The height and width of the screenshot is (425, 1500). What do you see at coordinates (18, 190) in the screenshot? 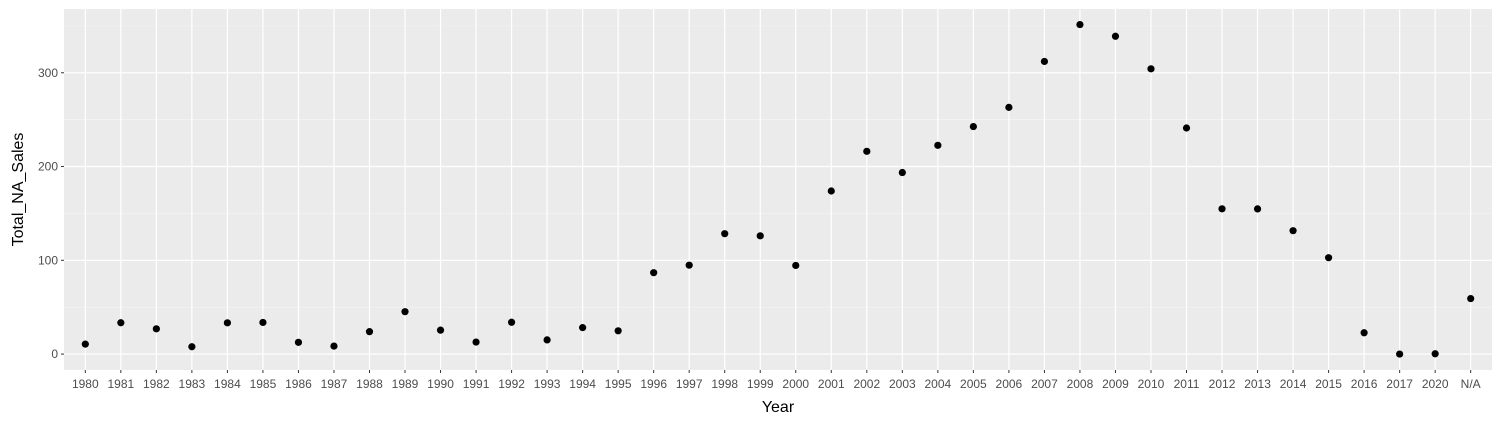
I see `y-axis-title: Total_NA_Sales` at bounding box center [18, 190].